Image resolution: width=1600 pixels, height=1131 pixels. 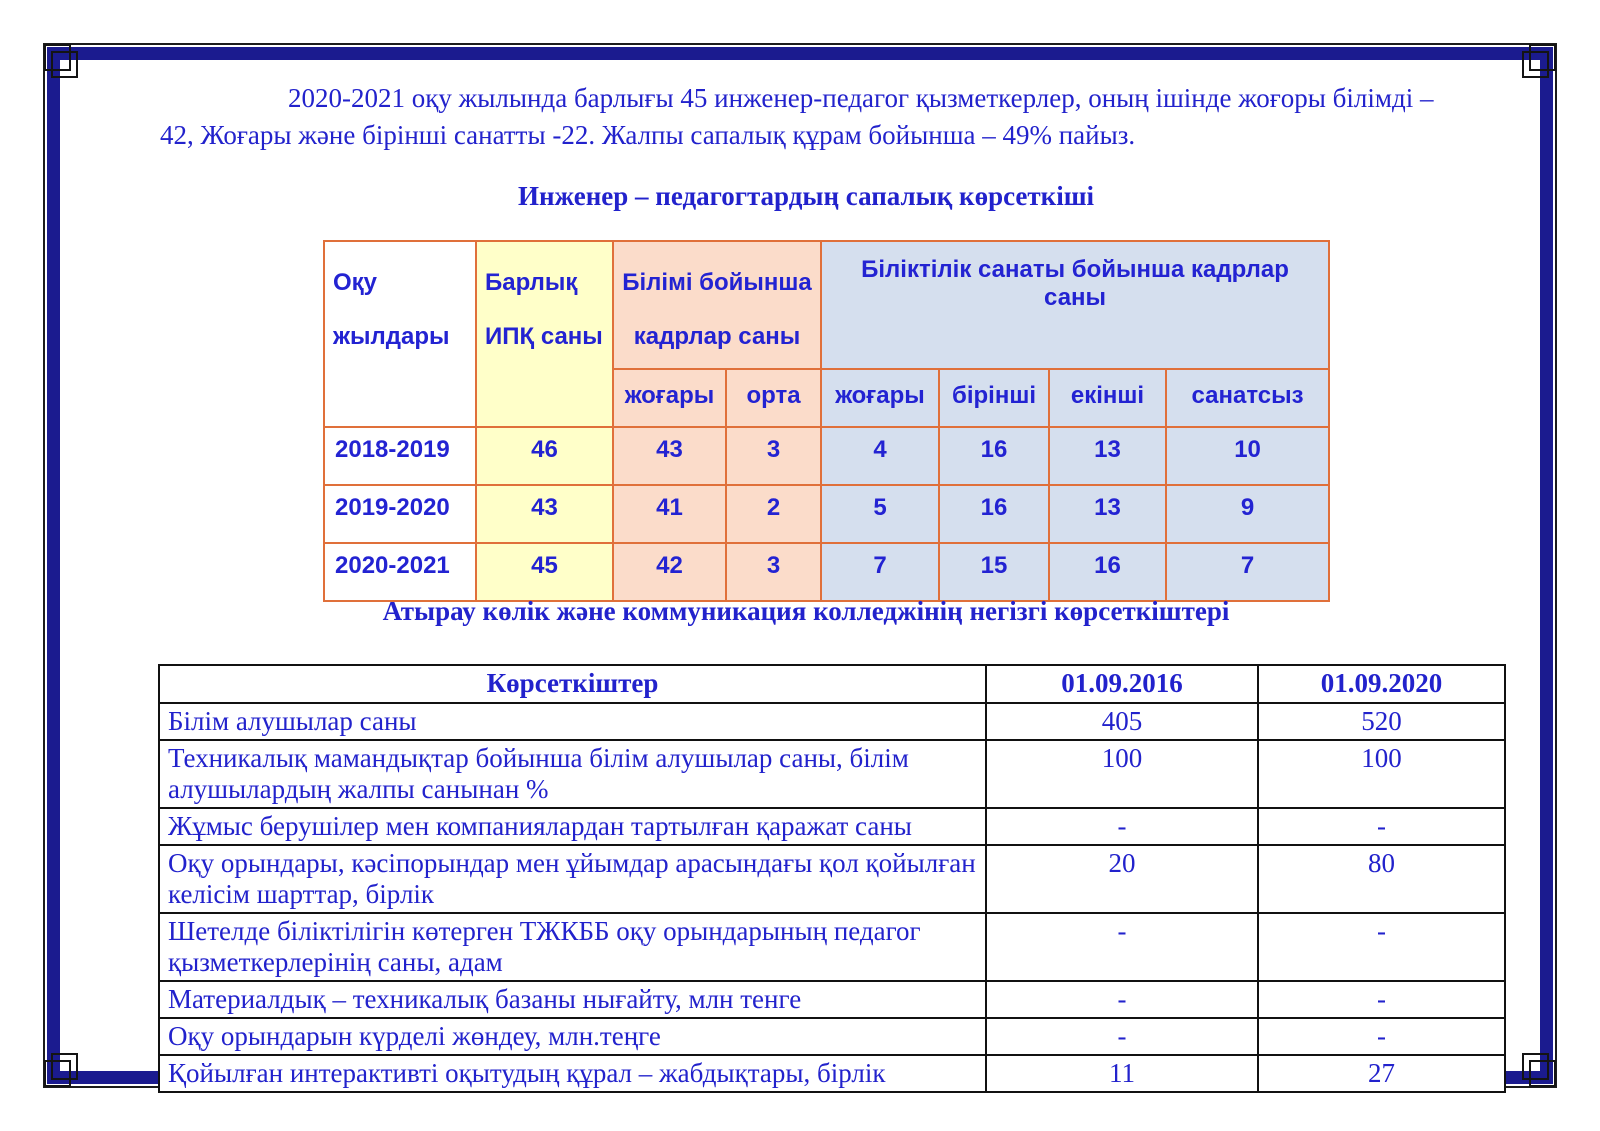 I want to click on value-2016-cell: 405, so click(x=1122, y=721).